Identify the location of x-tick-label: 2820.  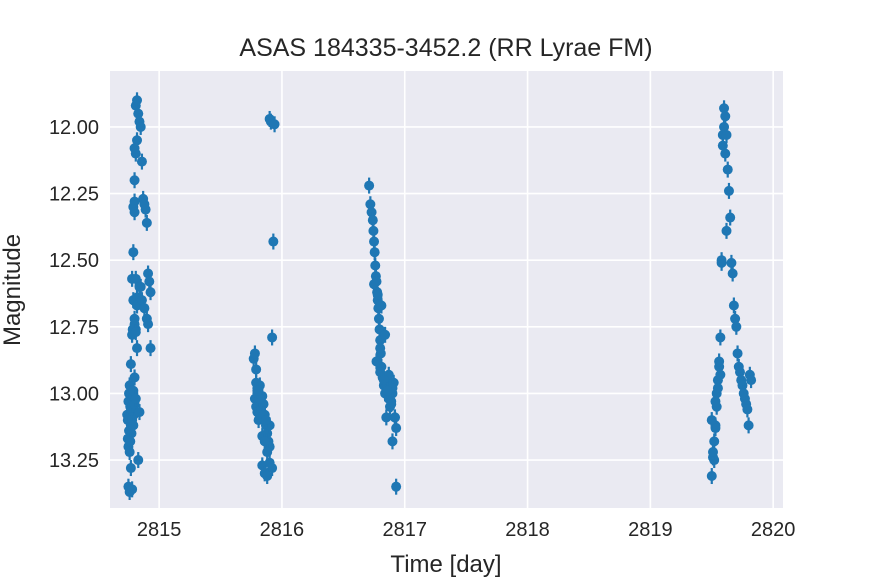
(773, 530).